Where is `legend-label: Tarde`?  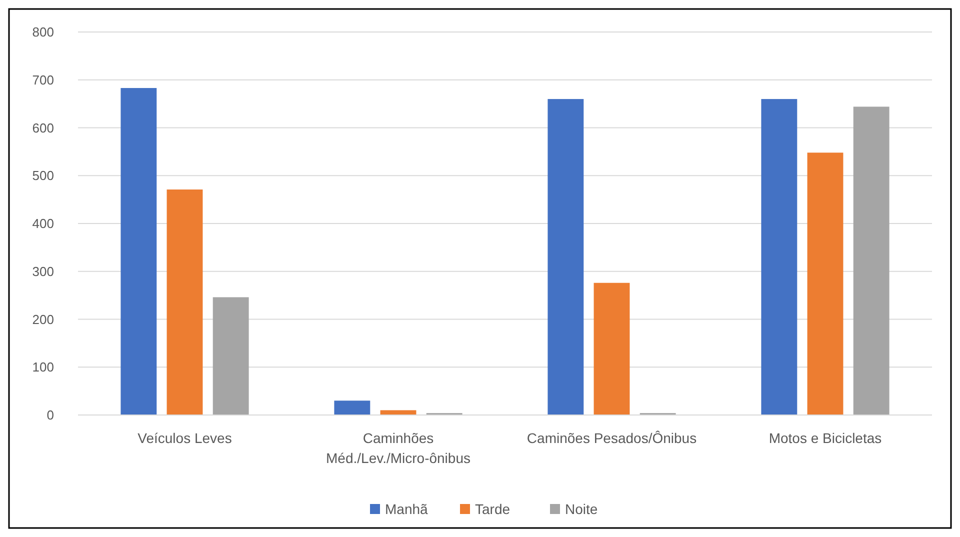 legend-label: Tarde is located at coordinates (492, 508).